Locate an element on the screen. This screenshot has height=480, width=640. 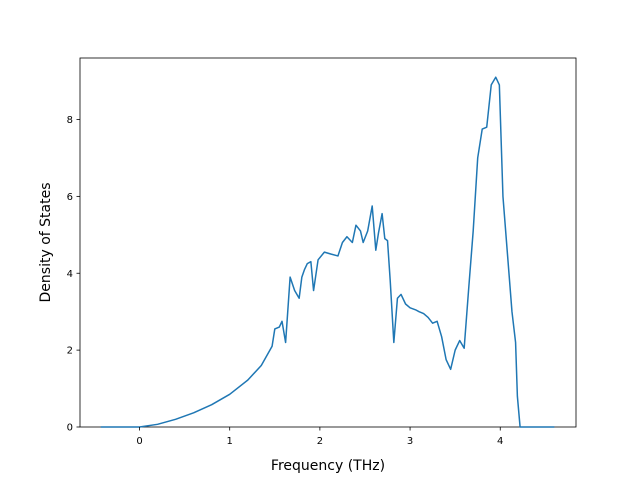
y-axis-label: Density of States is located at coordinates (46, 243).